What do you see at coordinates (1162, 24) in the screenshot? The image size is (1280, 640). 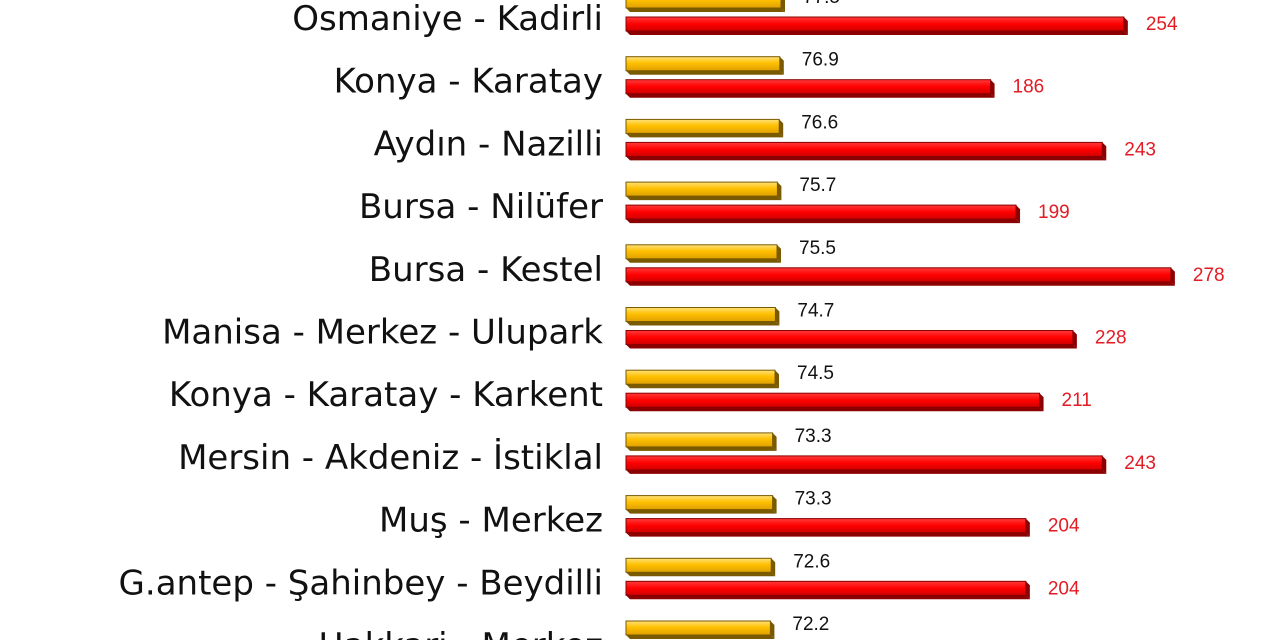 I see `value-label-b: 254` at bounding box center [1162, 24].